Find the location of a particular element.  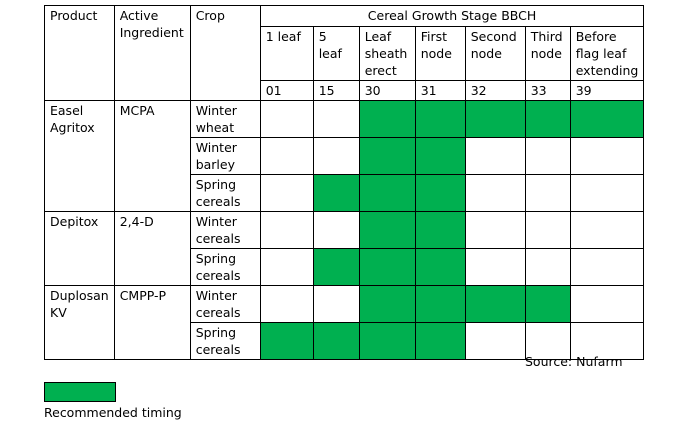

legend-swatch is located at coordinates (80, 392).